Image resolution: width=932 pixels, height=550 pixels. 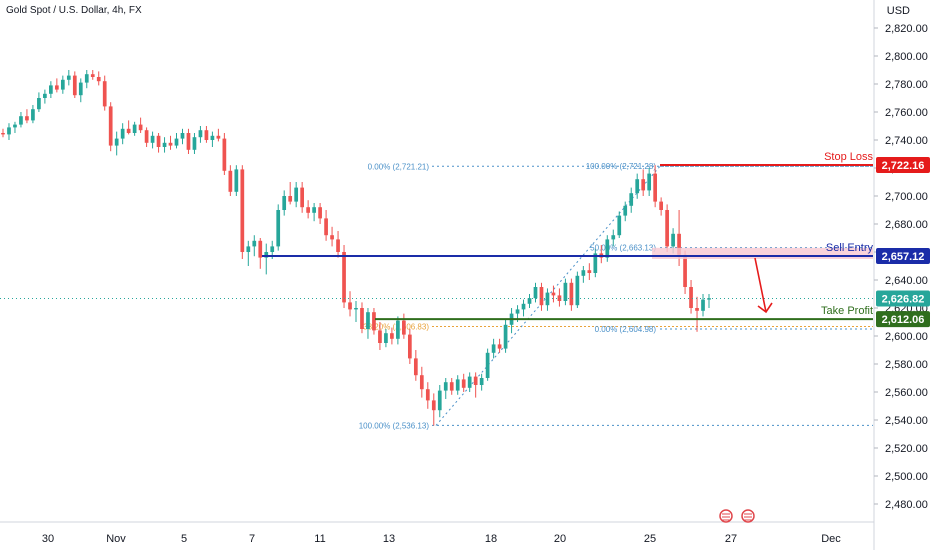 What do you see at coordinates (906, 365) in the screenshot?
I see `y-tick-label: 2,580.00` at bounding box center [906, 365].